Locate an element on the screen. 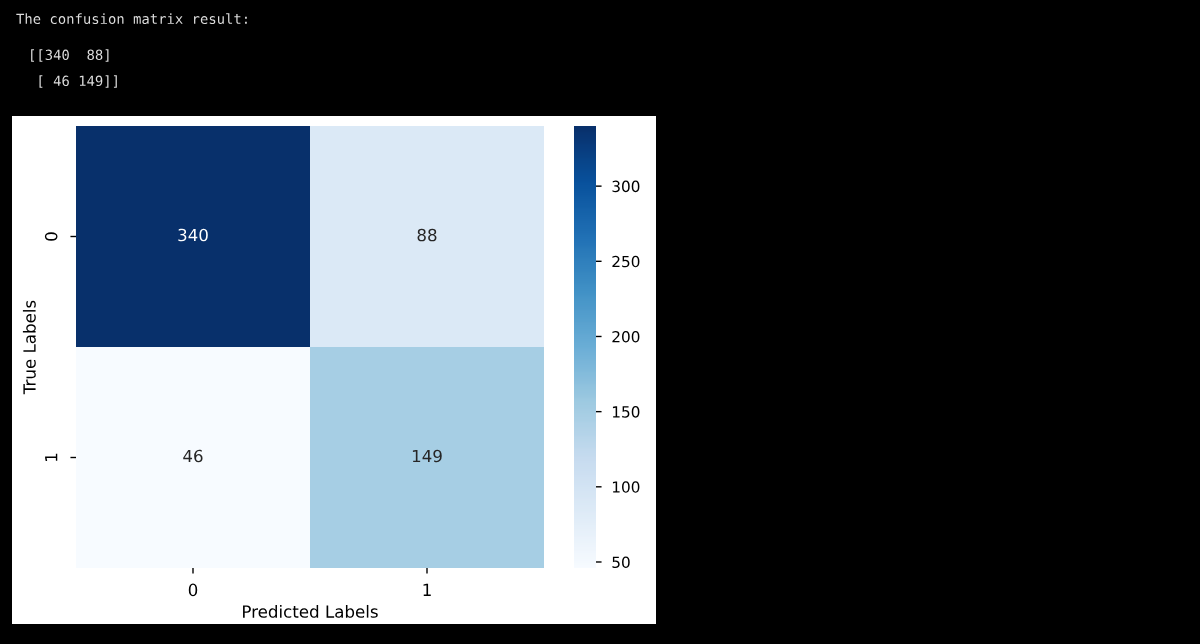 The width and height of the screenshot is (1200, 644). y-axis-title: True Labels is located at coordinates (29, 347).